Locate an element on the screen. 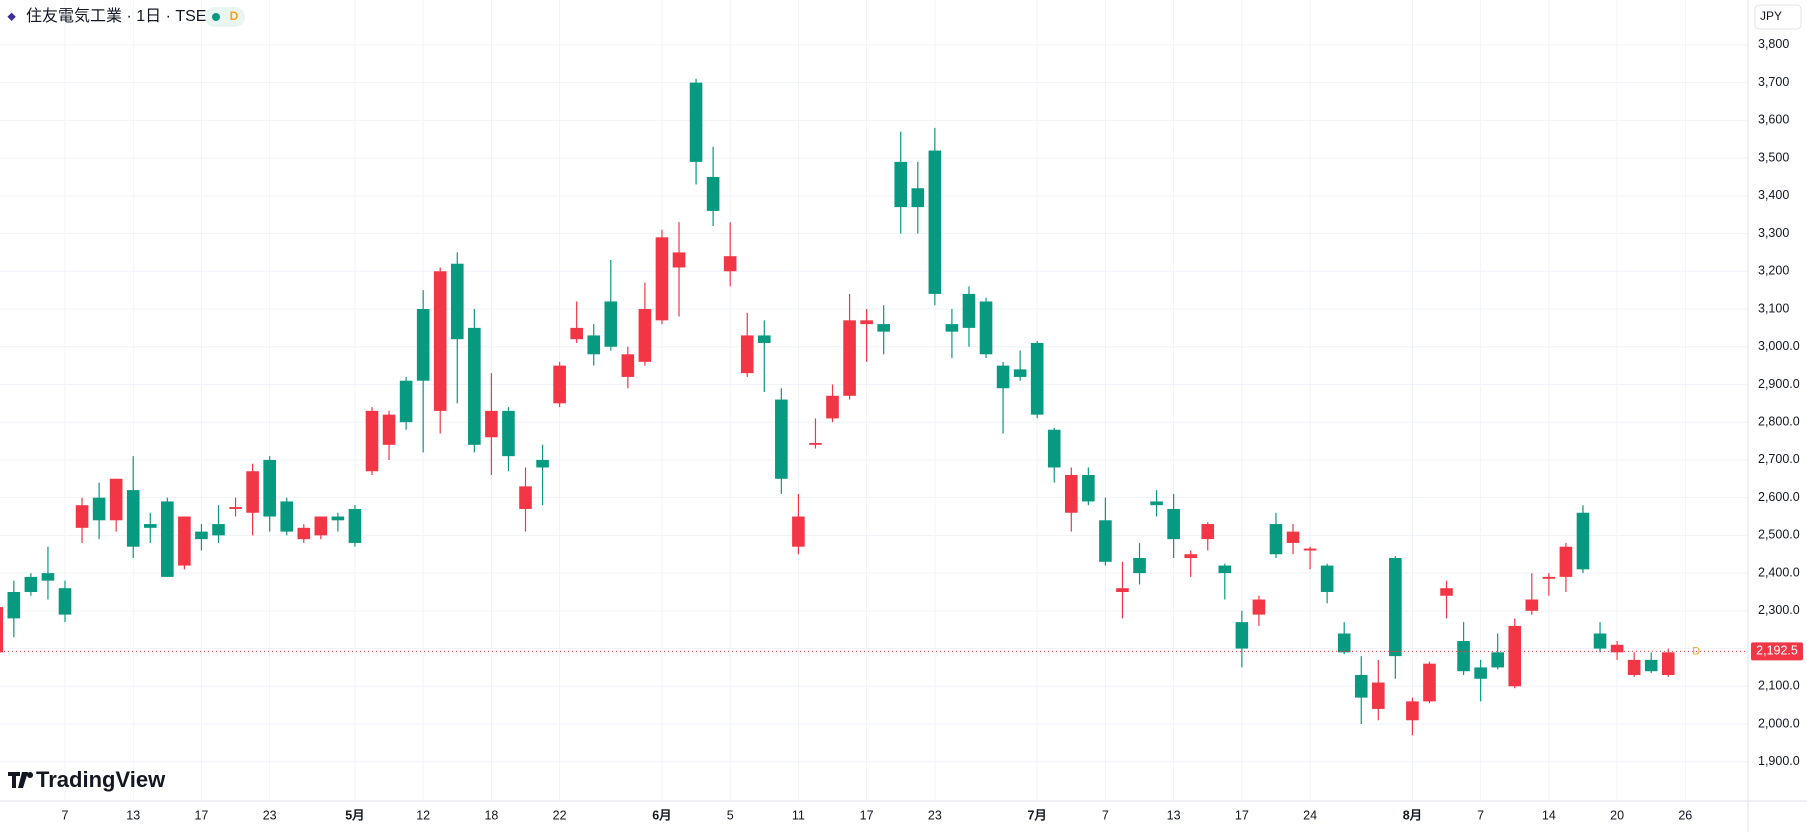  x-tick-label: 5月 is located at coordinates (354, 815).